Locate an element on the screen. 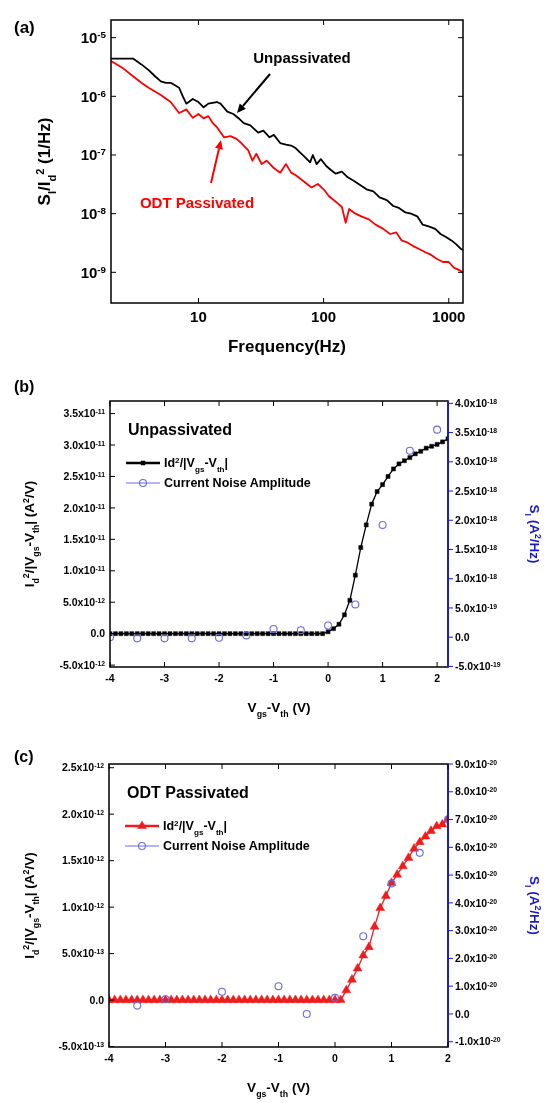  y2-tick-label: 9.0x10$^{-20}$ is located at coordinates (476, 763).